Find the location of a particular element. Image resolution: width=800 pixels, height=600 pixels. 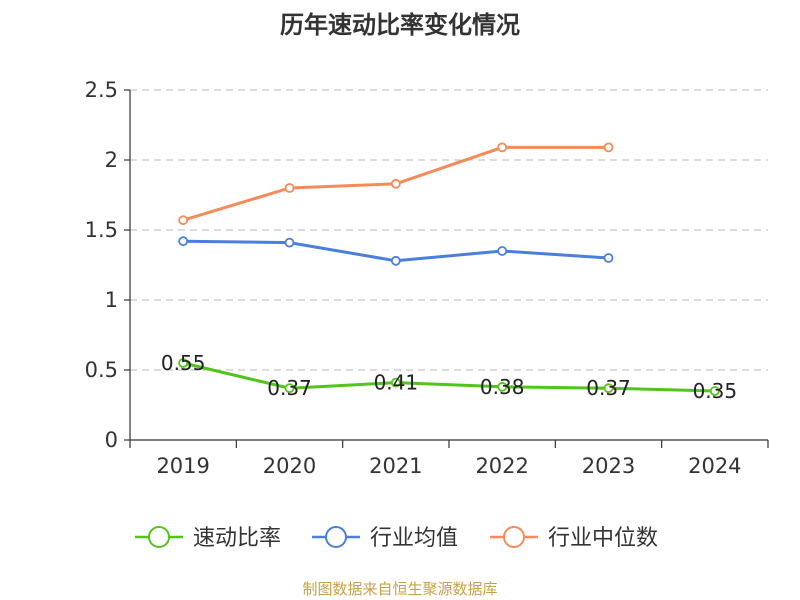

x-tick-label: 2019 is located at coordinates (182, 466).